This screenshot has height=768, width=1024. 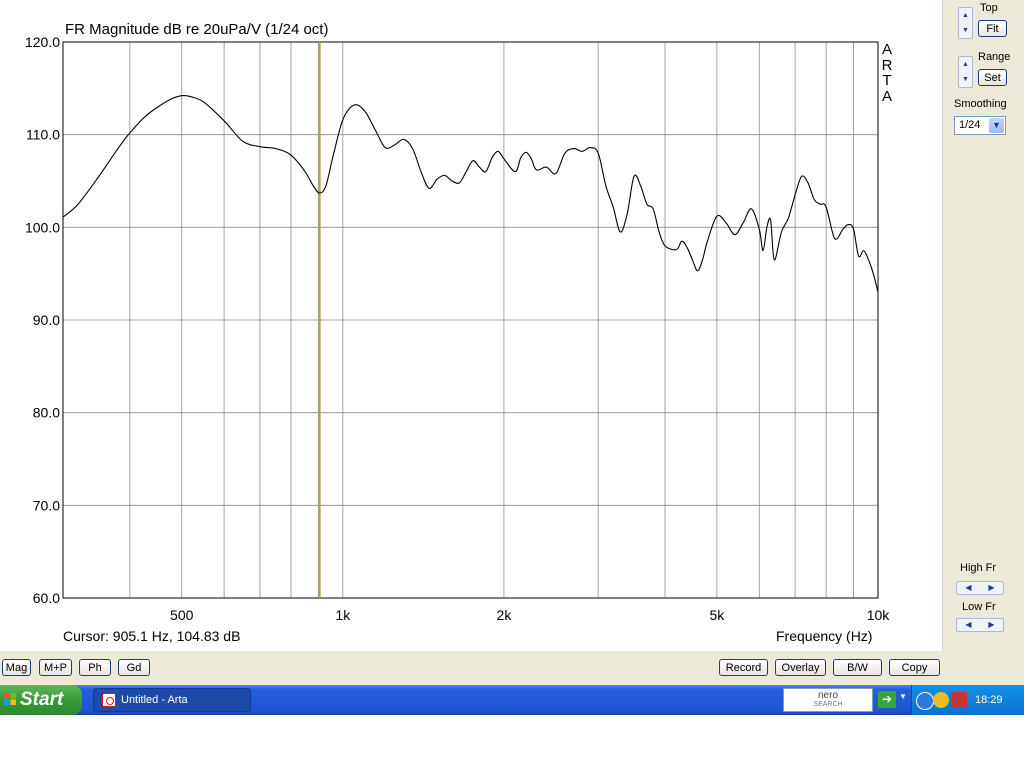 I want to click on arta-app-icon, so click(x=109, y=700).